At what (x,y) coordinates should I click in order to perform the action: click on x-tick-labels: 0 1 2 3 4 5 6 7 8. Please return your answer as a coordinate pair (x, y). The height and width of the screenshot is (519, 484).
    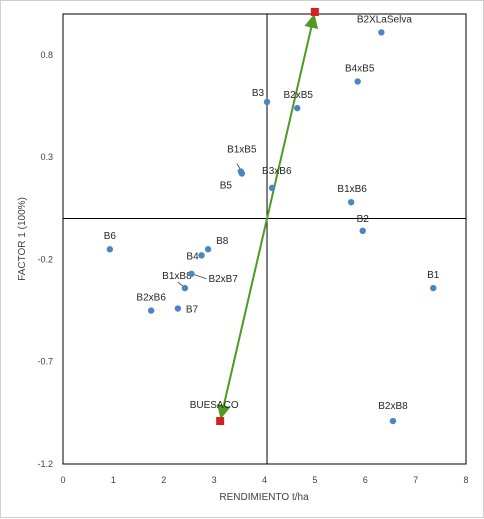
    Looking at the image, I should click on (264, 480).